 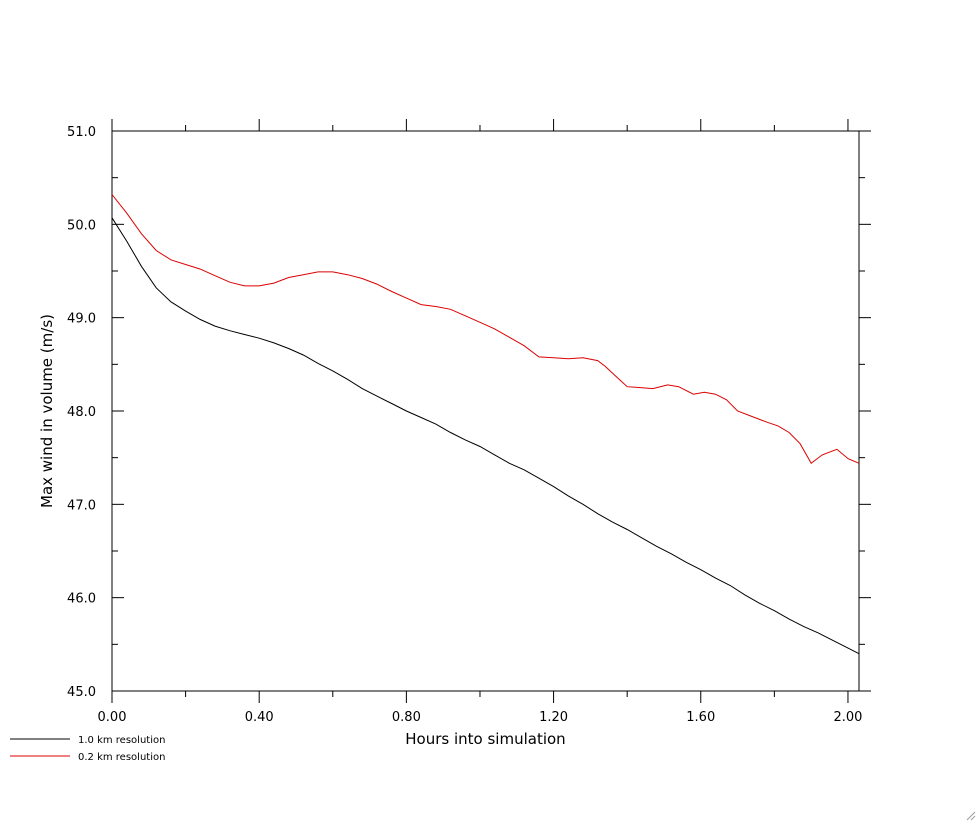 What do you see at coordinates (81, 692) in the screenshot?
I see `y-tick-label-0: 45.0` at bounding box center [81, 692].